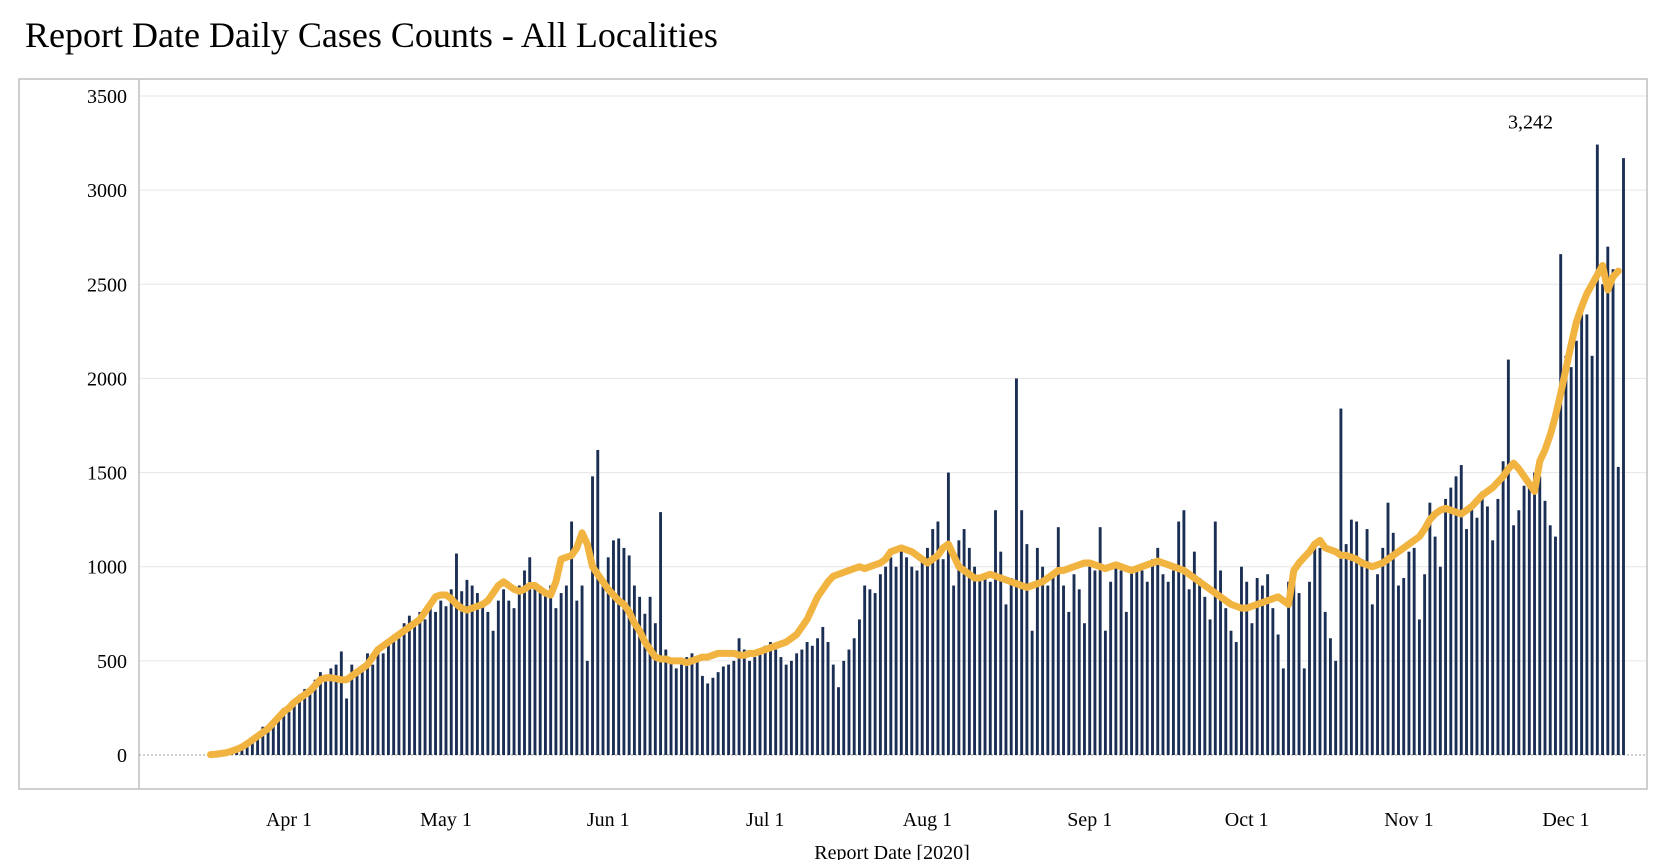 The width and height of the screenshot is (1666, 860). I want to click on x-axis-label: Report Date [2020], so click(892, 851).